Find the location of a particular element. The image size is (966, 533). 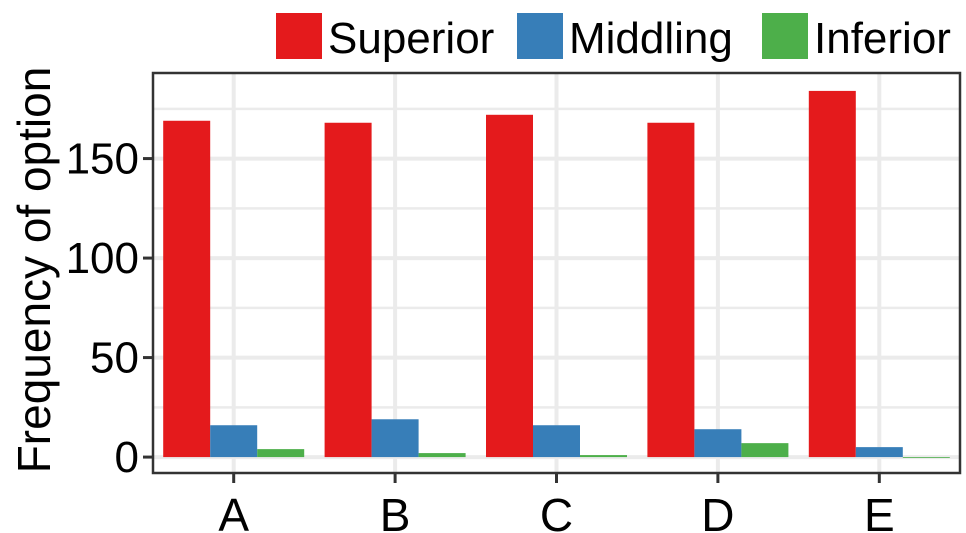

legend-key-middling is located at coordinates (540, 36).